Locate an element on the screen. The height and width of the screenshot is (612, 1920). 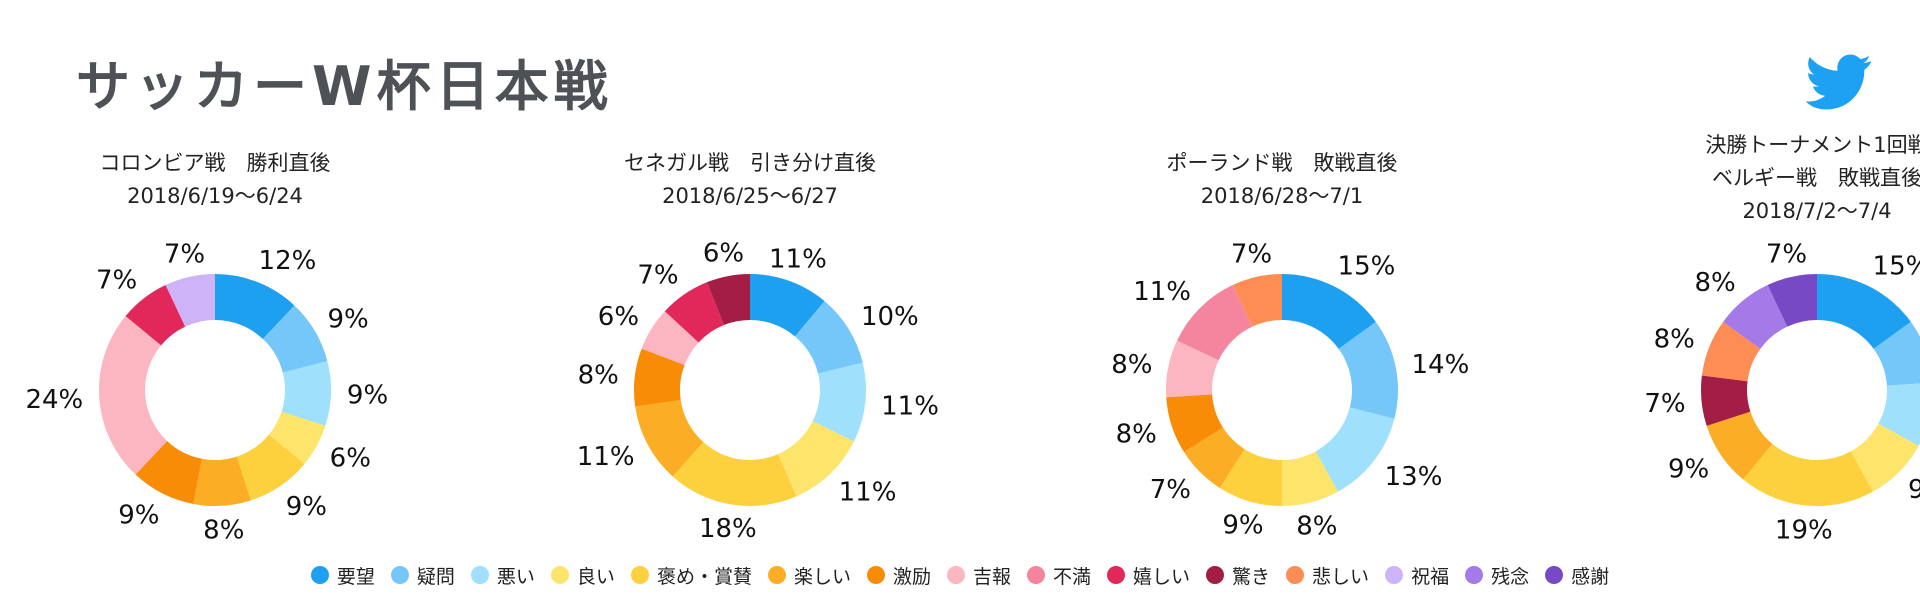
legend-item: 疑問 is located at coordinates (422, 575).